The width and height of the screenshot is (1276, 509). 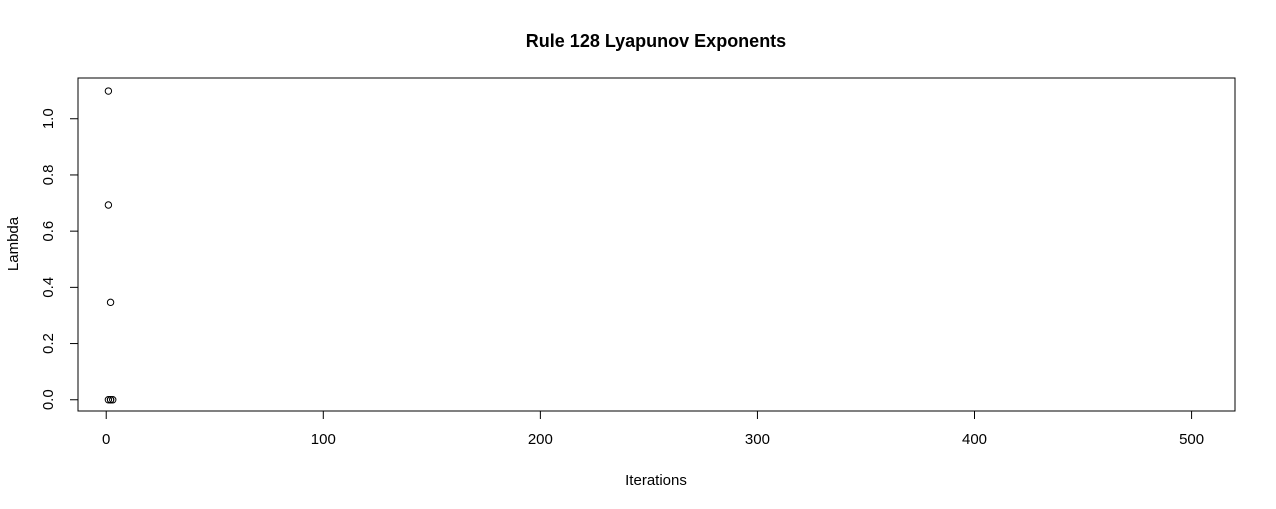 What do you see at coordinates (656, 41) in the screenshot?
I see `chart-title: Rule 128 Lyapunov Exponents` at bounding box center [656, 41].